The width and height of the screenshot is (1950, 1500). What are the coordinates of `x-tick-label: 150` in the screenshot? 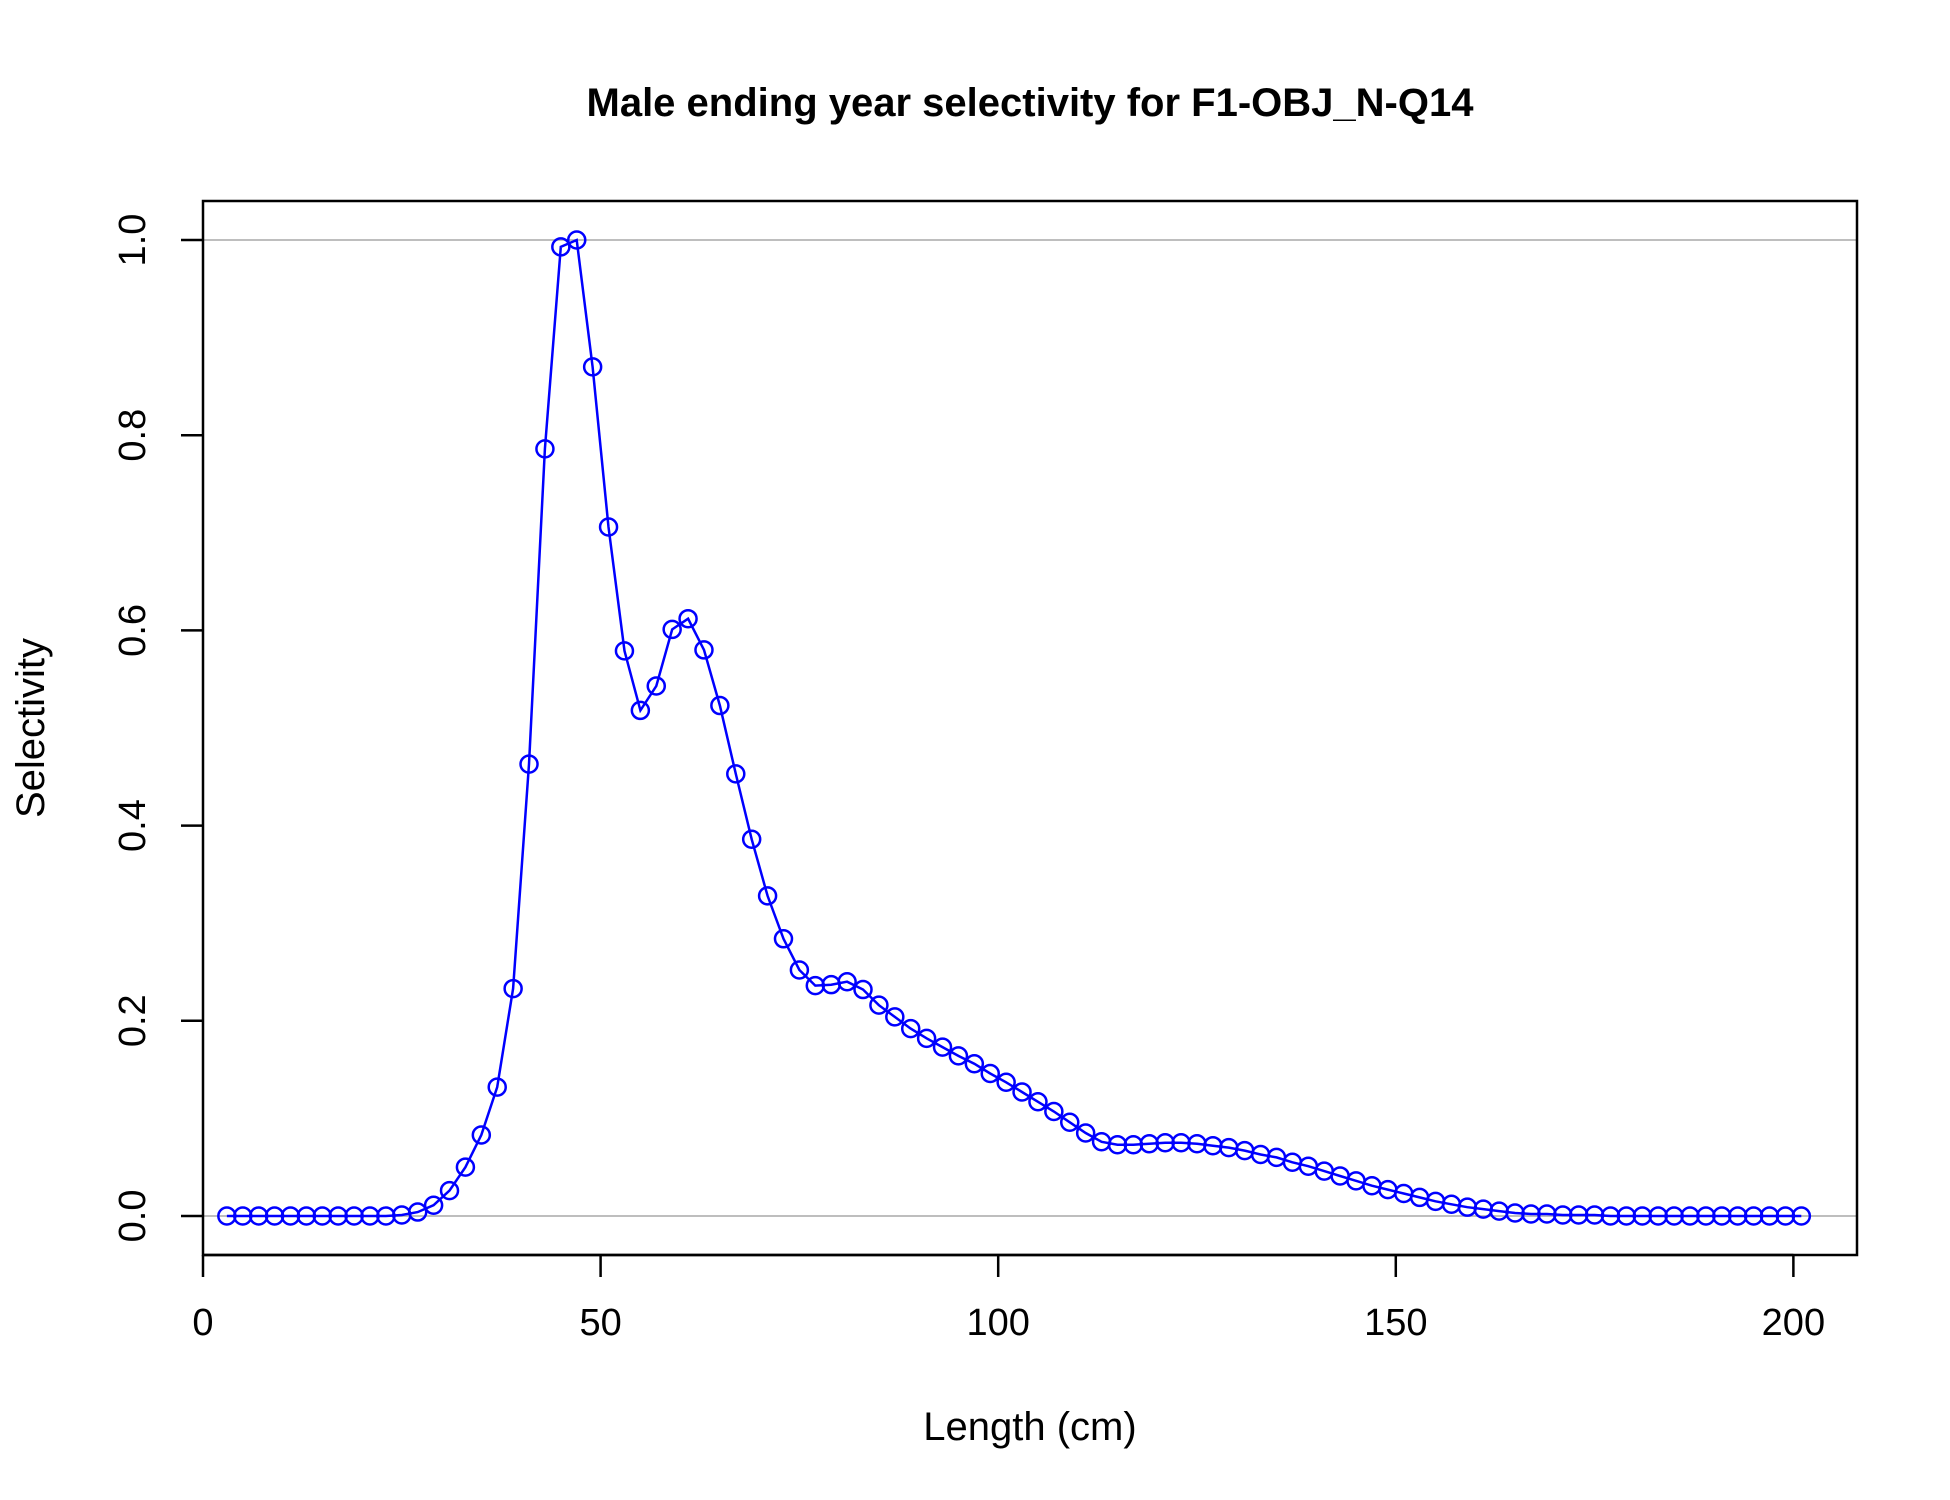 It's located at (1395, 1323).